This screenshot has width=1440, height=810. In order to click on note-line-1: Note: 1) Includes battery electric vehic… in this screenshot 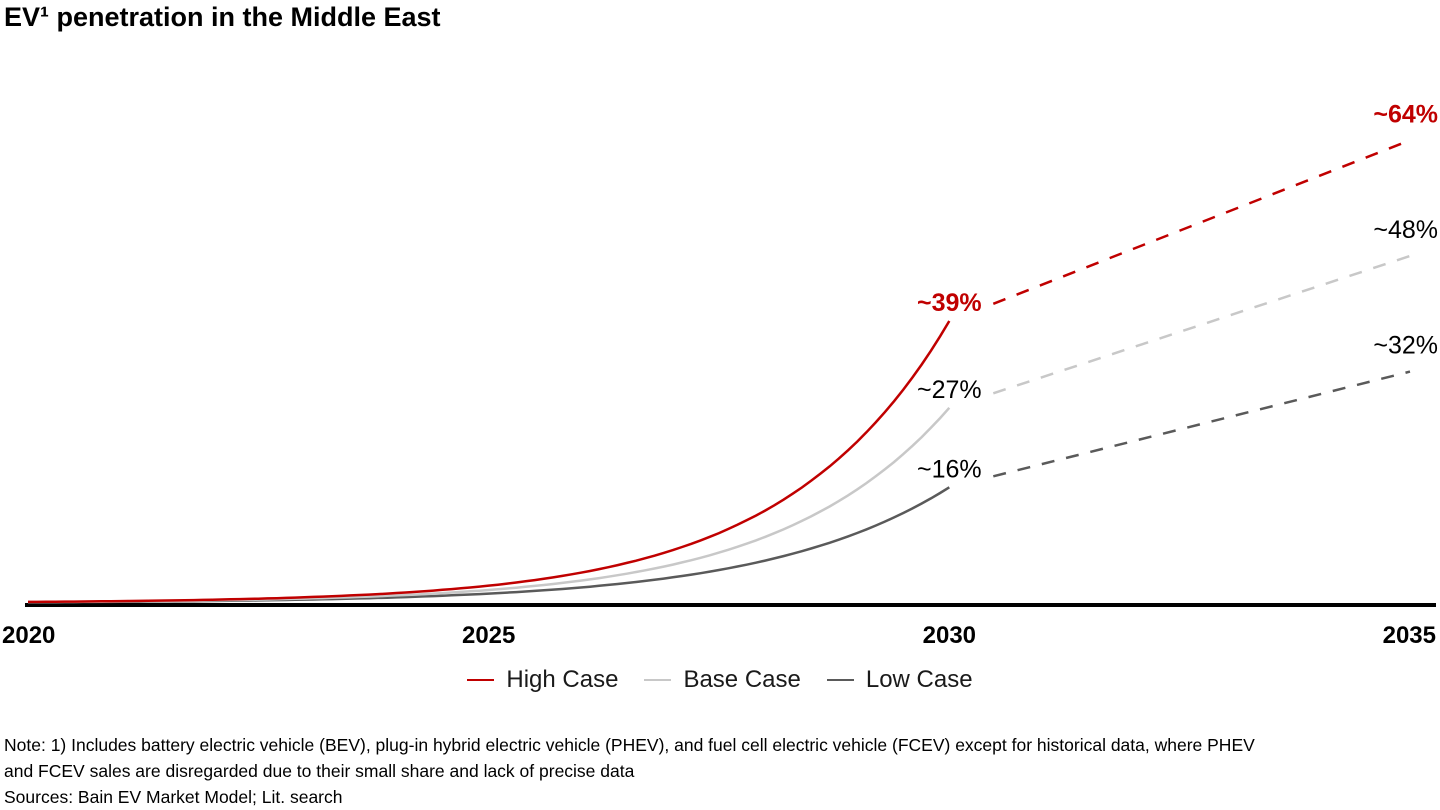, I will do `click(629, 745)`.